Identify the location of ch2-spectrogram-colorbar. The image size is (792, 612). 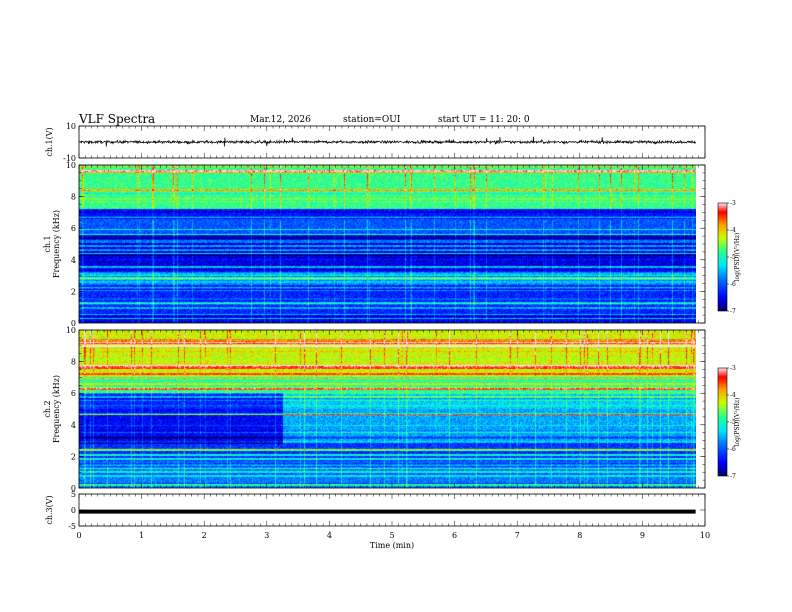
(722, 422).